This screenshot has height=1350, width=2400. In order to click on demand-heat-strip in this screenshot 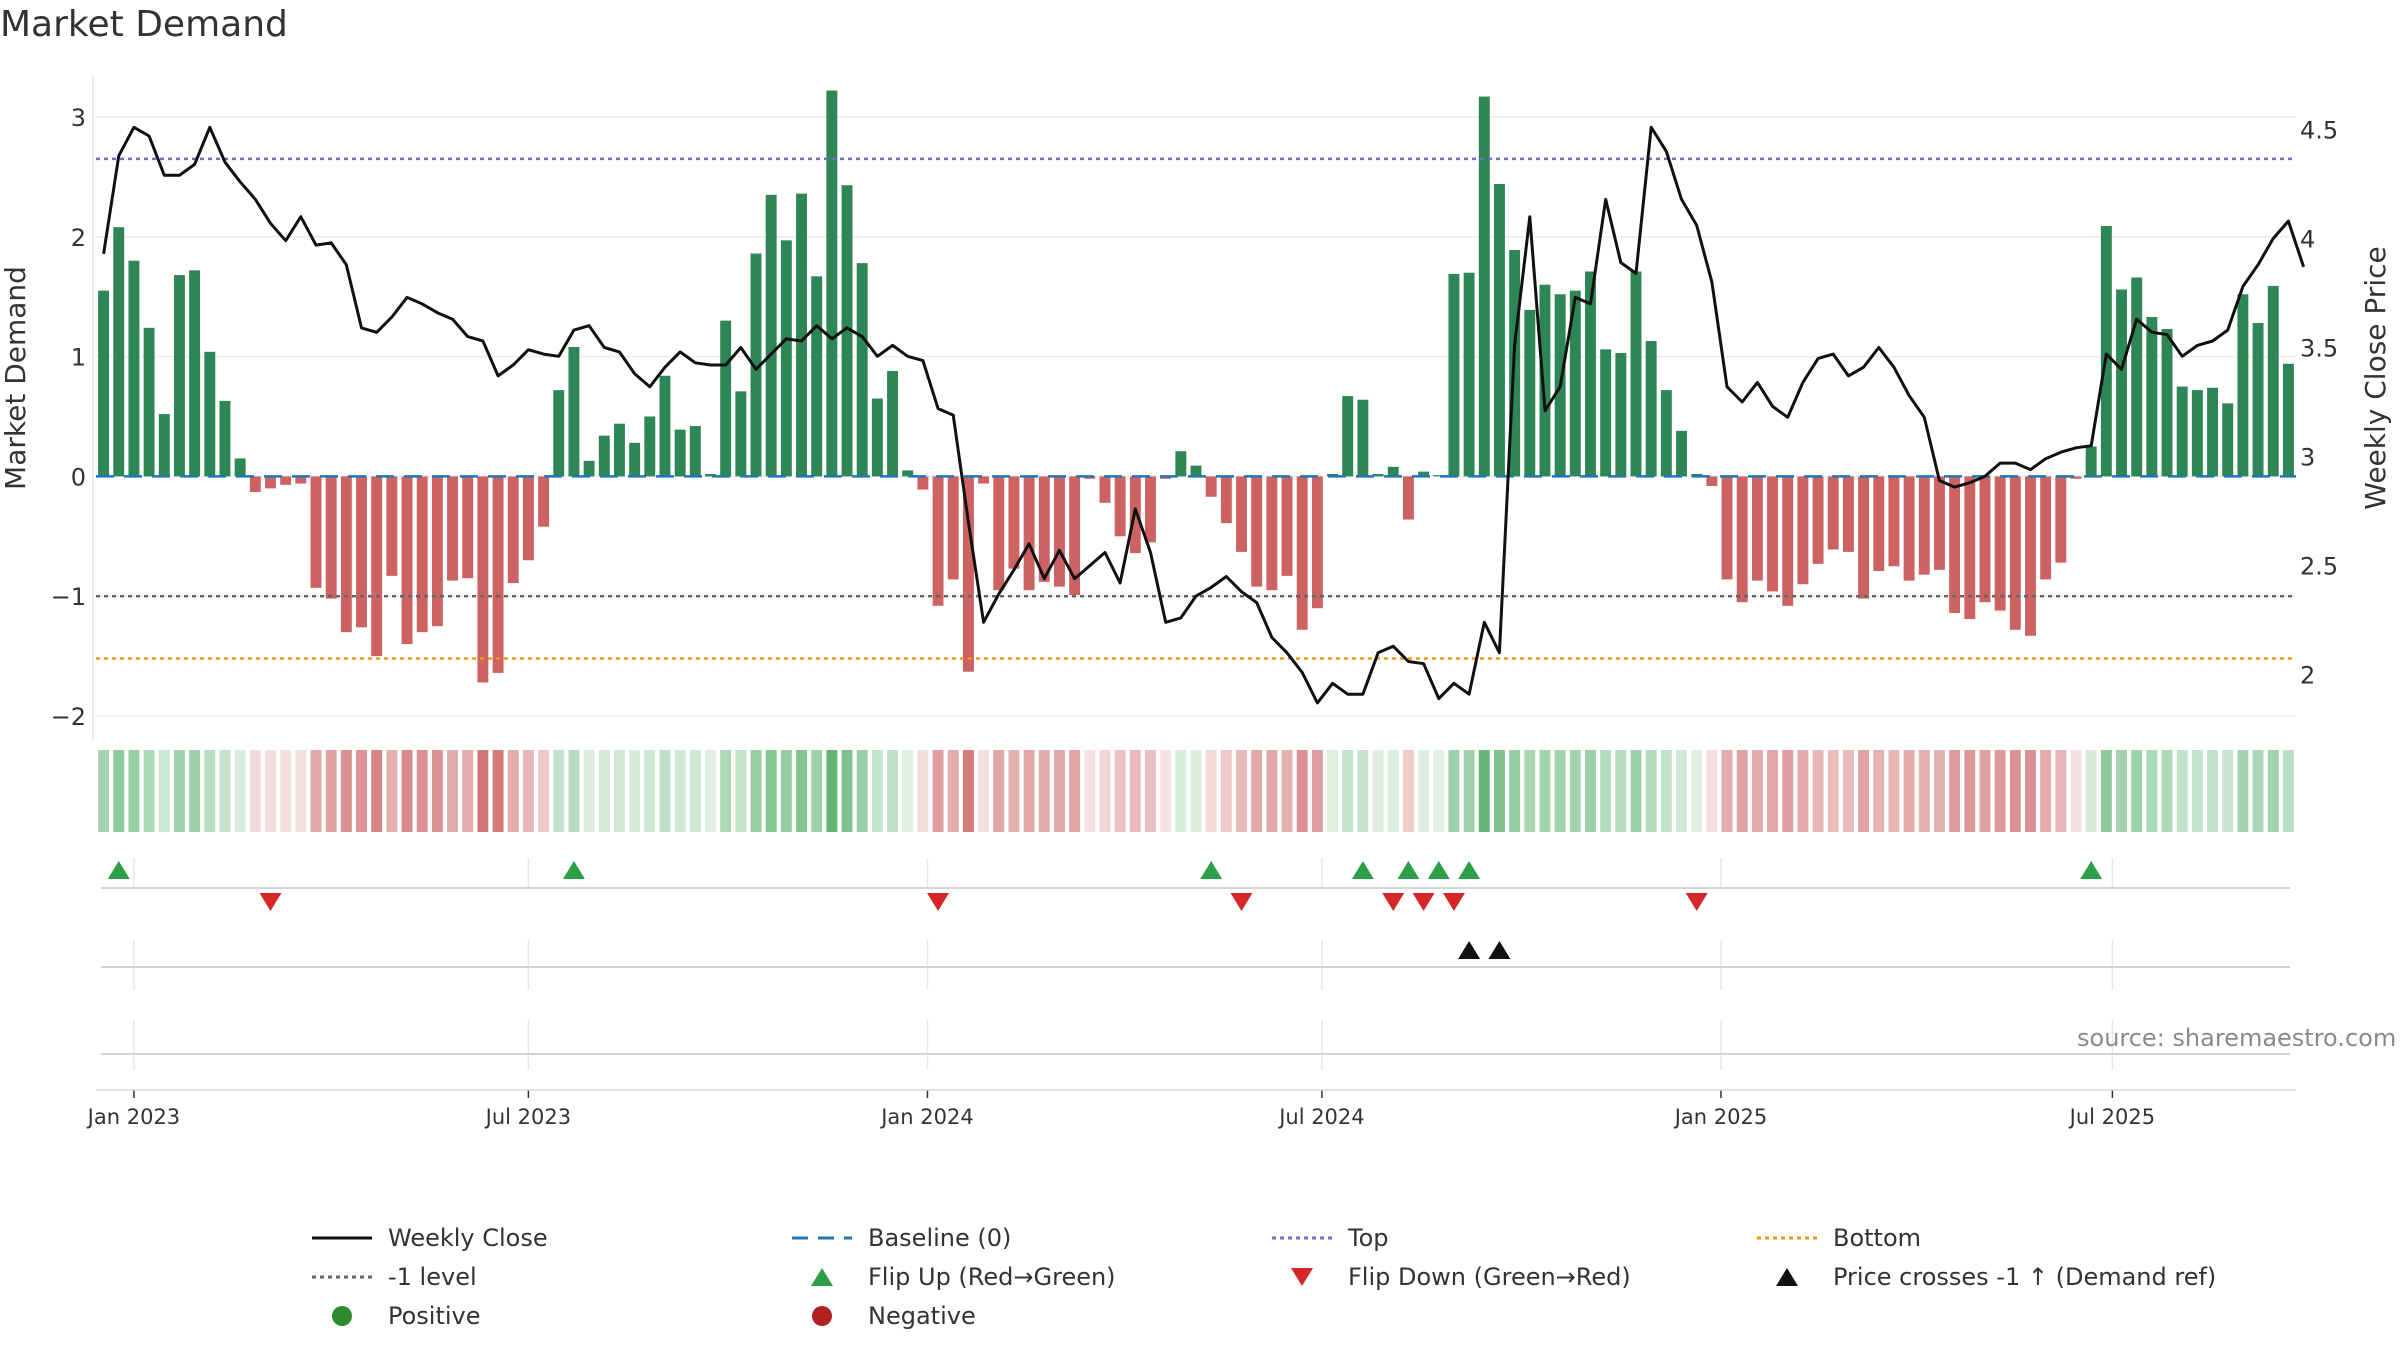, I will do `click(1196, 791)`.